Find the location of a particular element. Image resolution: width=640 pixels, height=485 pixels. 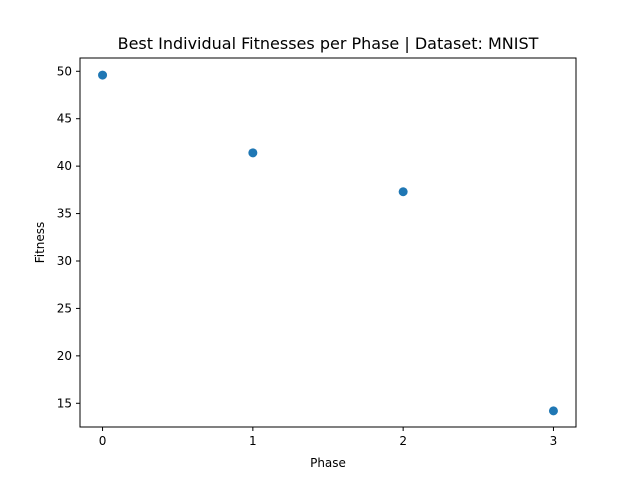

x-tick-label: 1 is located at coordinates (253, 441).